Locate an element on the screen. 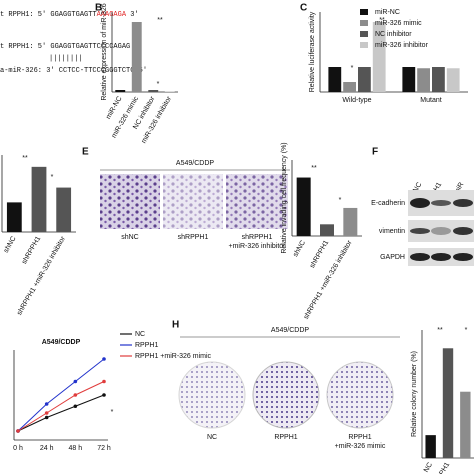 The image size is (474, 474). panel-letter: H is located at coordinates (175, 325).